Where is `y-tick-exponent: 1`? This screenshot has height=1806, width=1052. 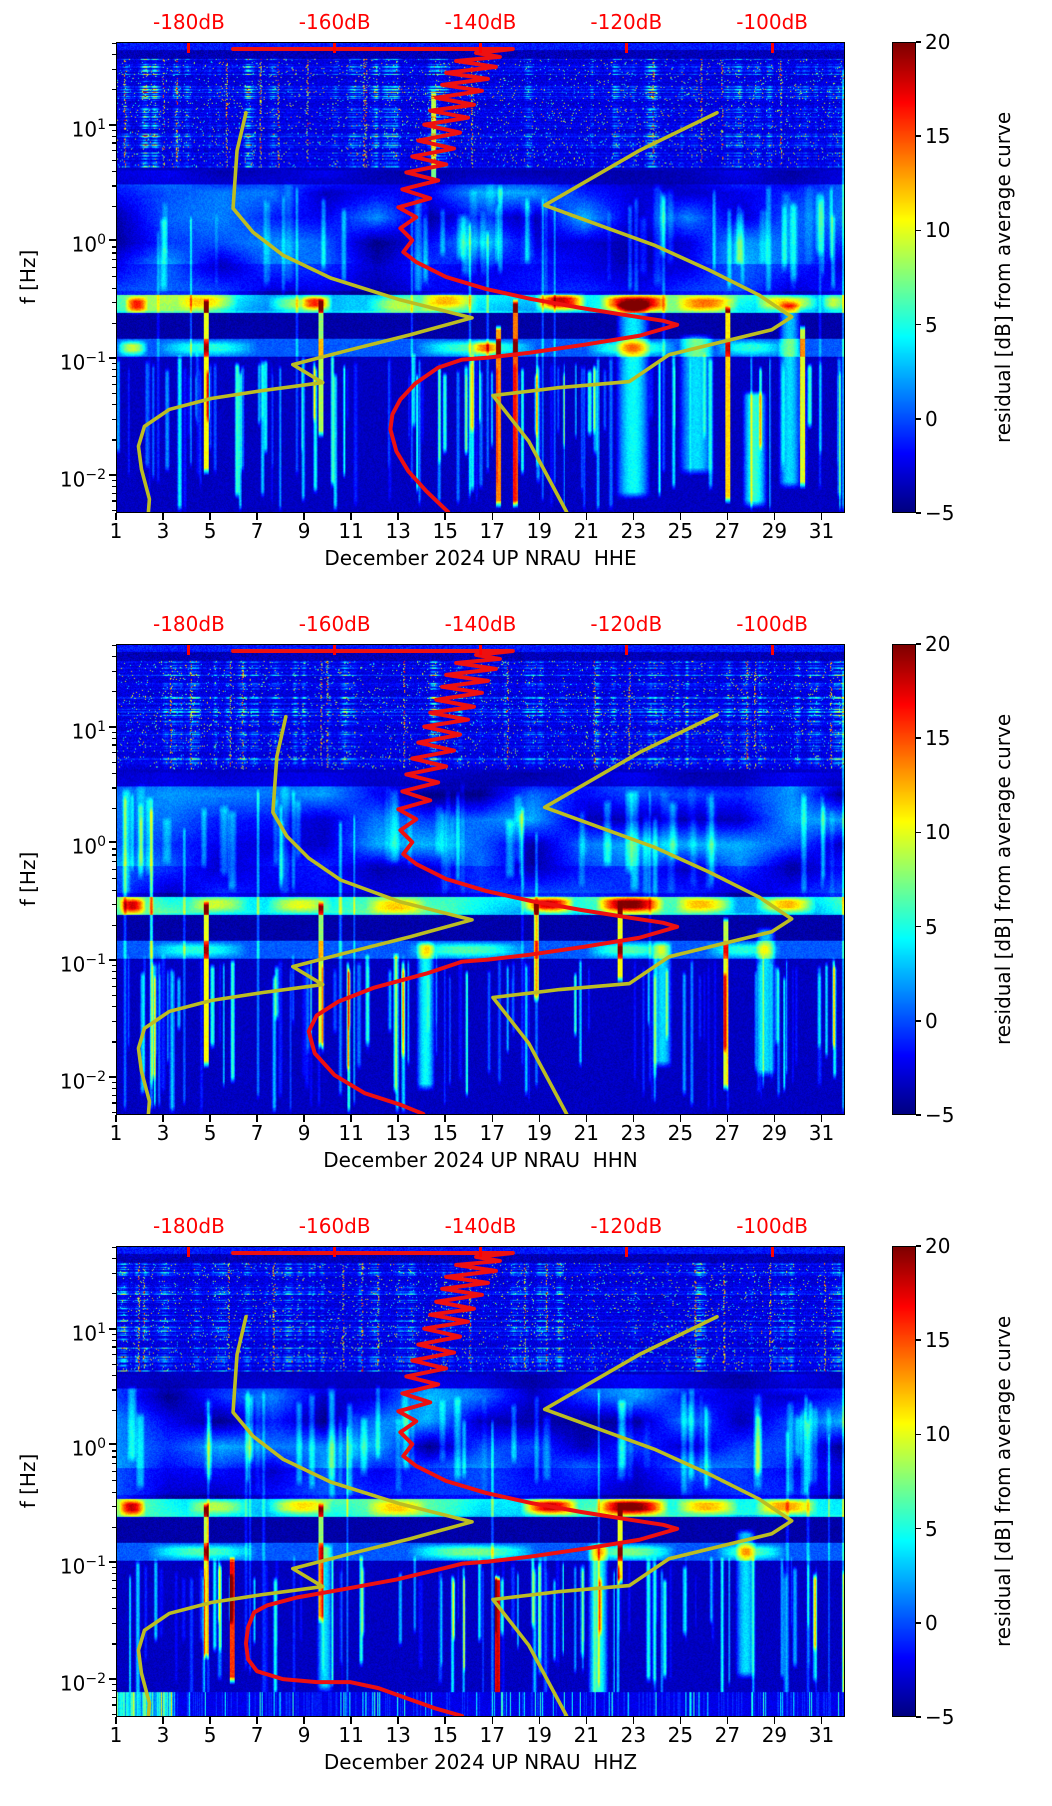
y-tick-exponent: 1 is located at coordinates (101, 727).